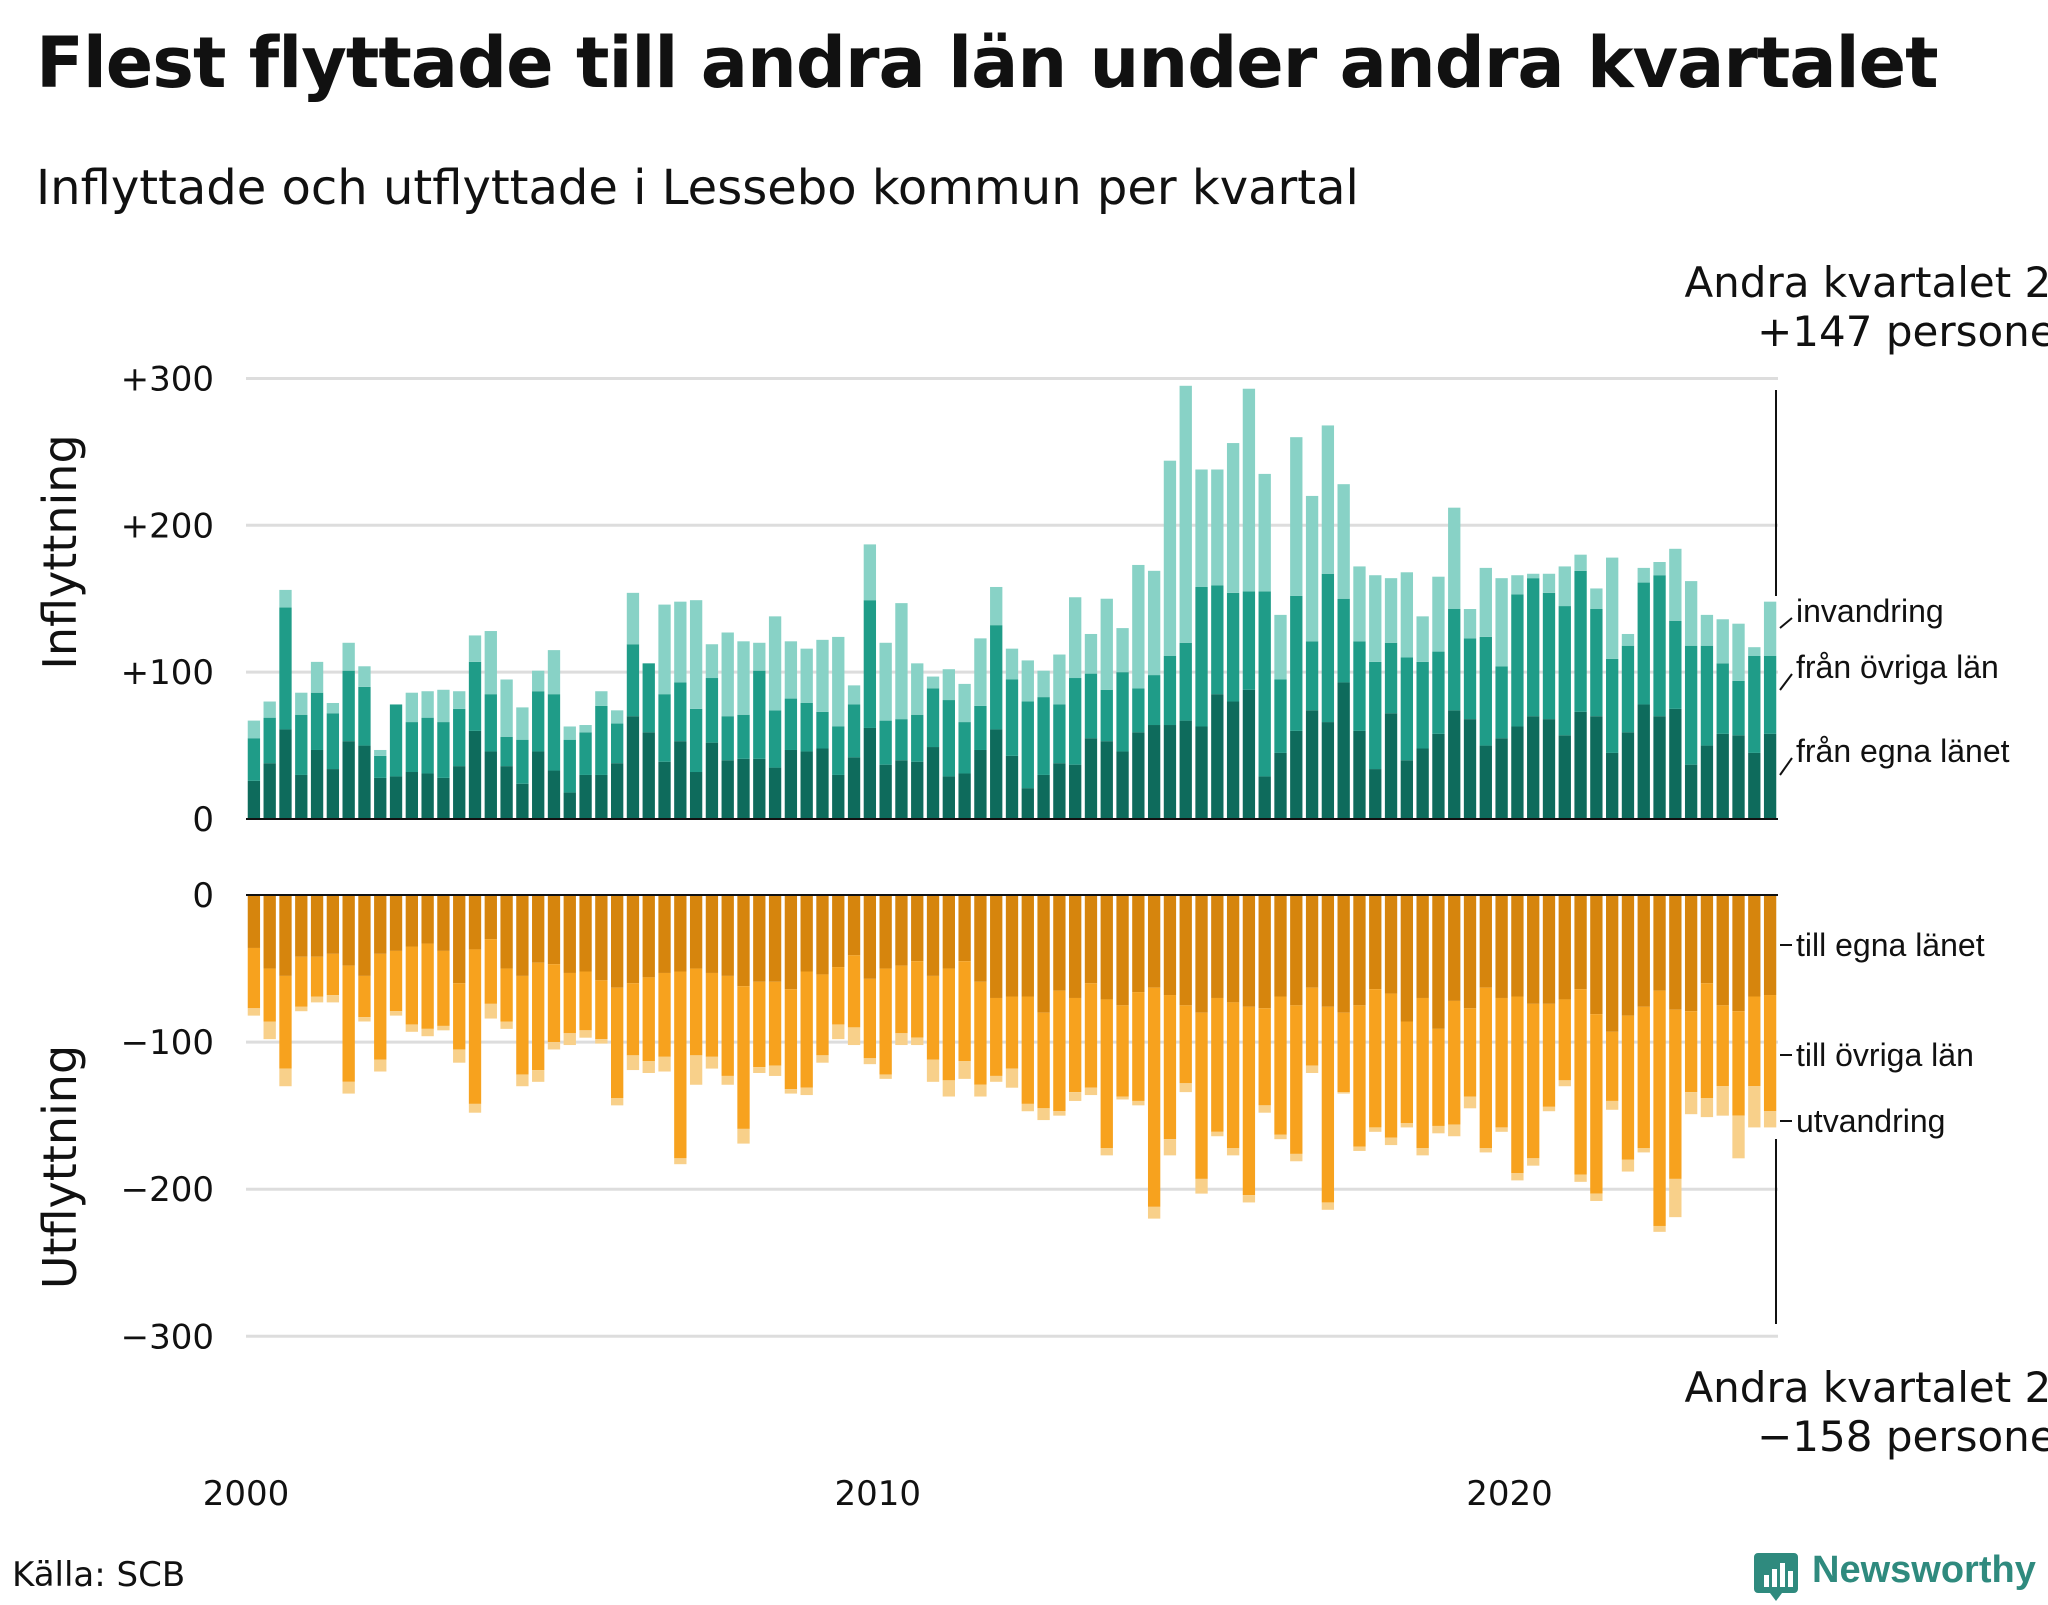  I want to click on y-axis-label-bottom: Utflyttning, so click(60, 1167).